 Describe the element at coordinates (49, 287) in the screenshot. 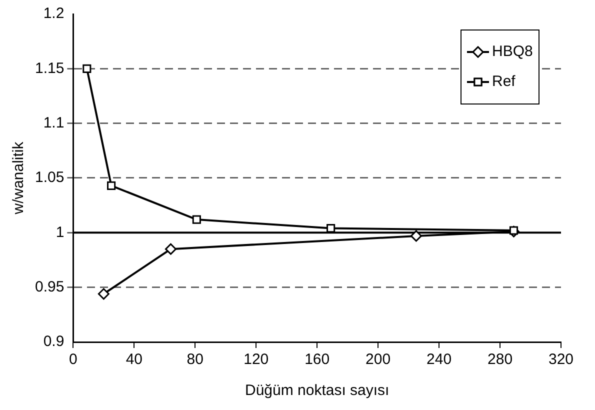

I see `y-tick-label: 0.95` at that location.